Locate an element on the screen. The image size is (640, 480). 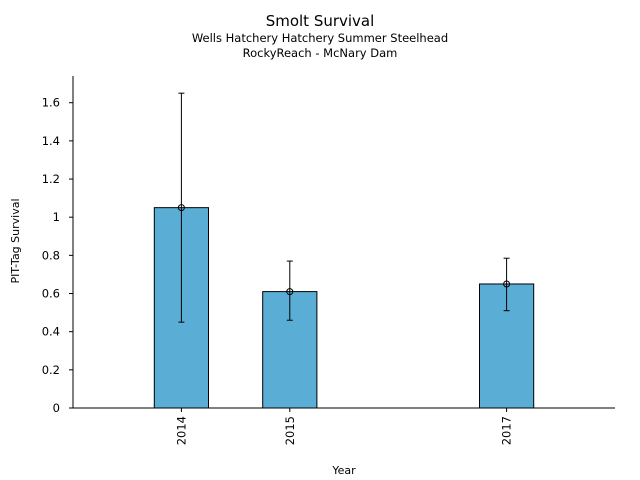
y-tick-label: 0.4 is located at coordinates (51, 332).